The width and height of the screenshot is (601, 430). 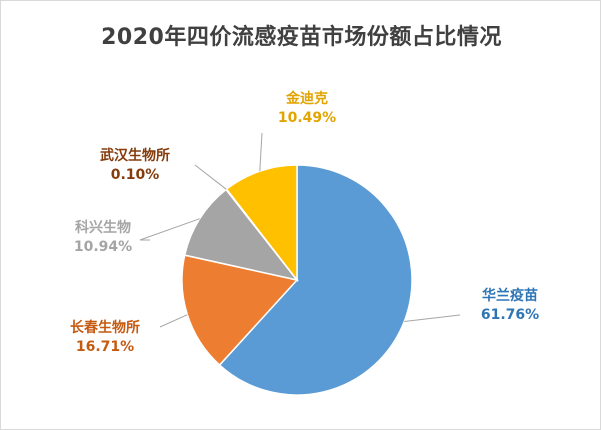 I want to click on value-label-1: 61.76%, so click(x=510, y=315).